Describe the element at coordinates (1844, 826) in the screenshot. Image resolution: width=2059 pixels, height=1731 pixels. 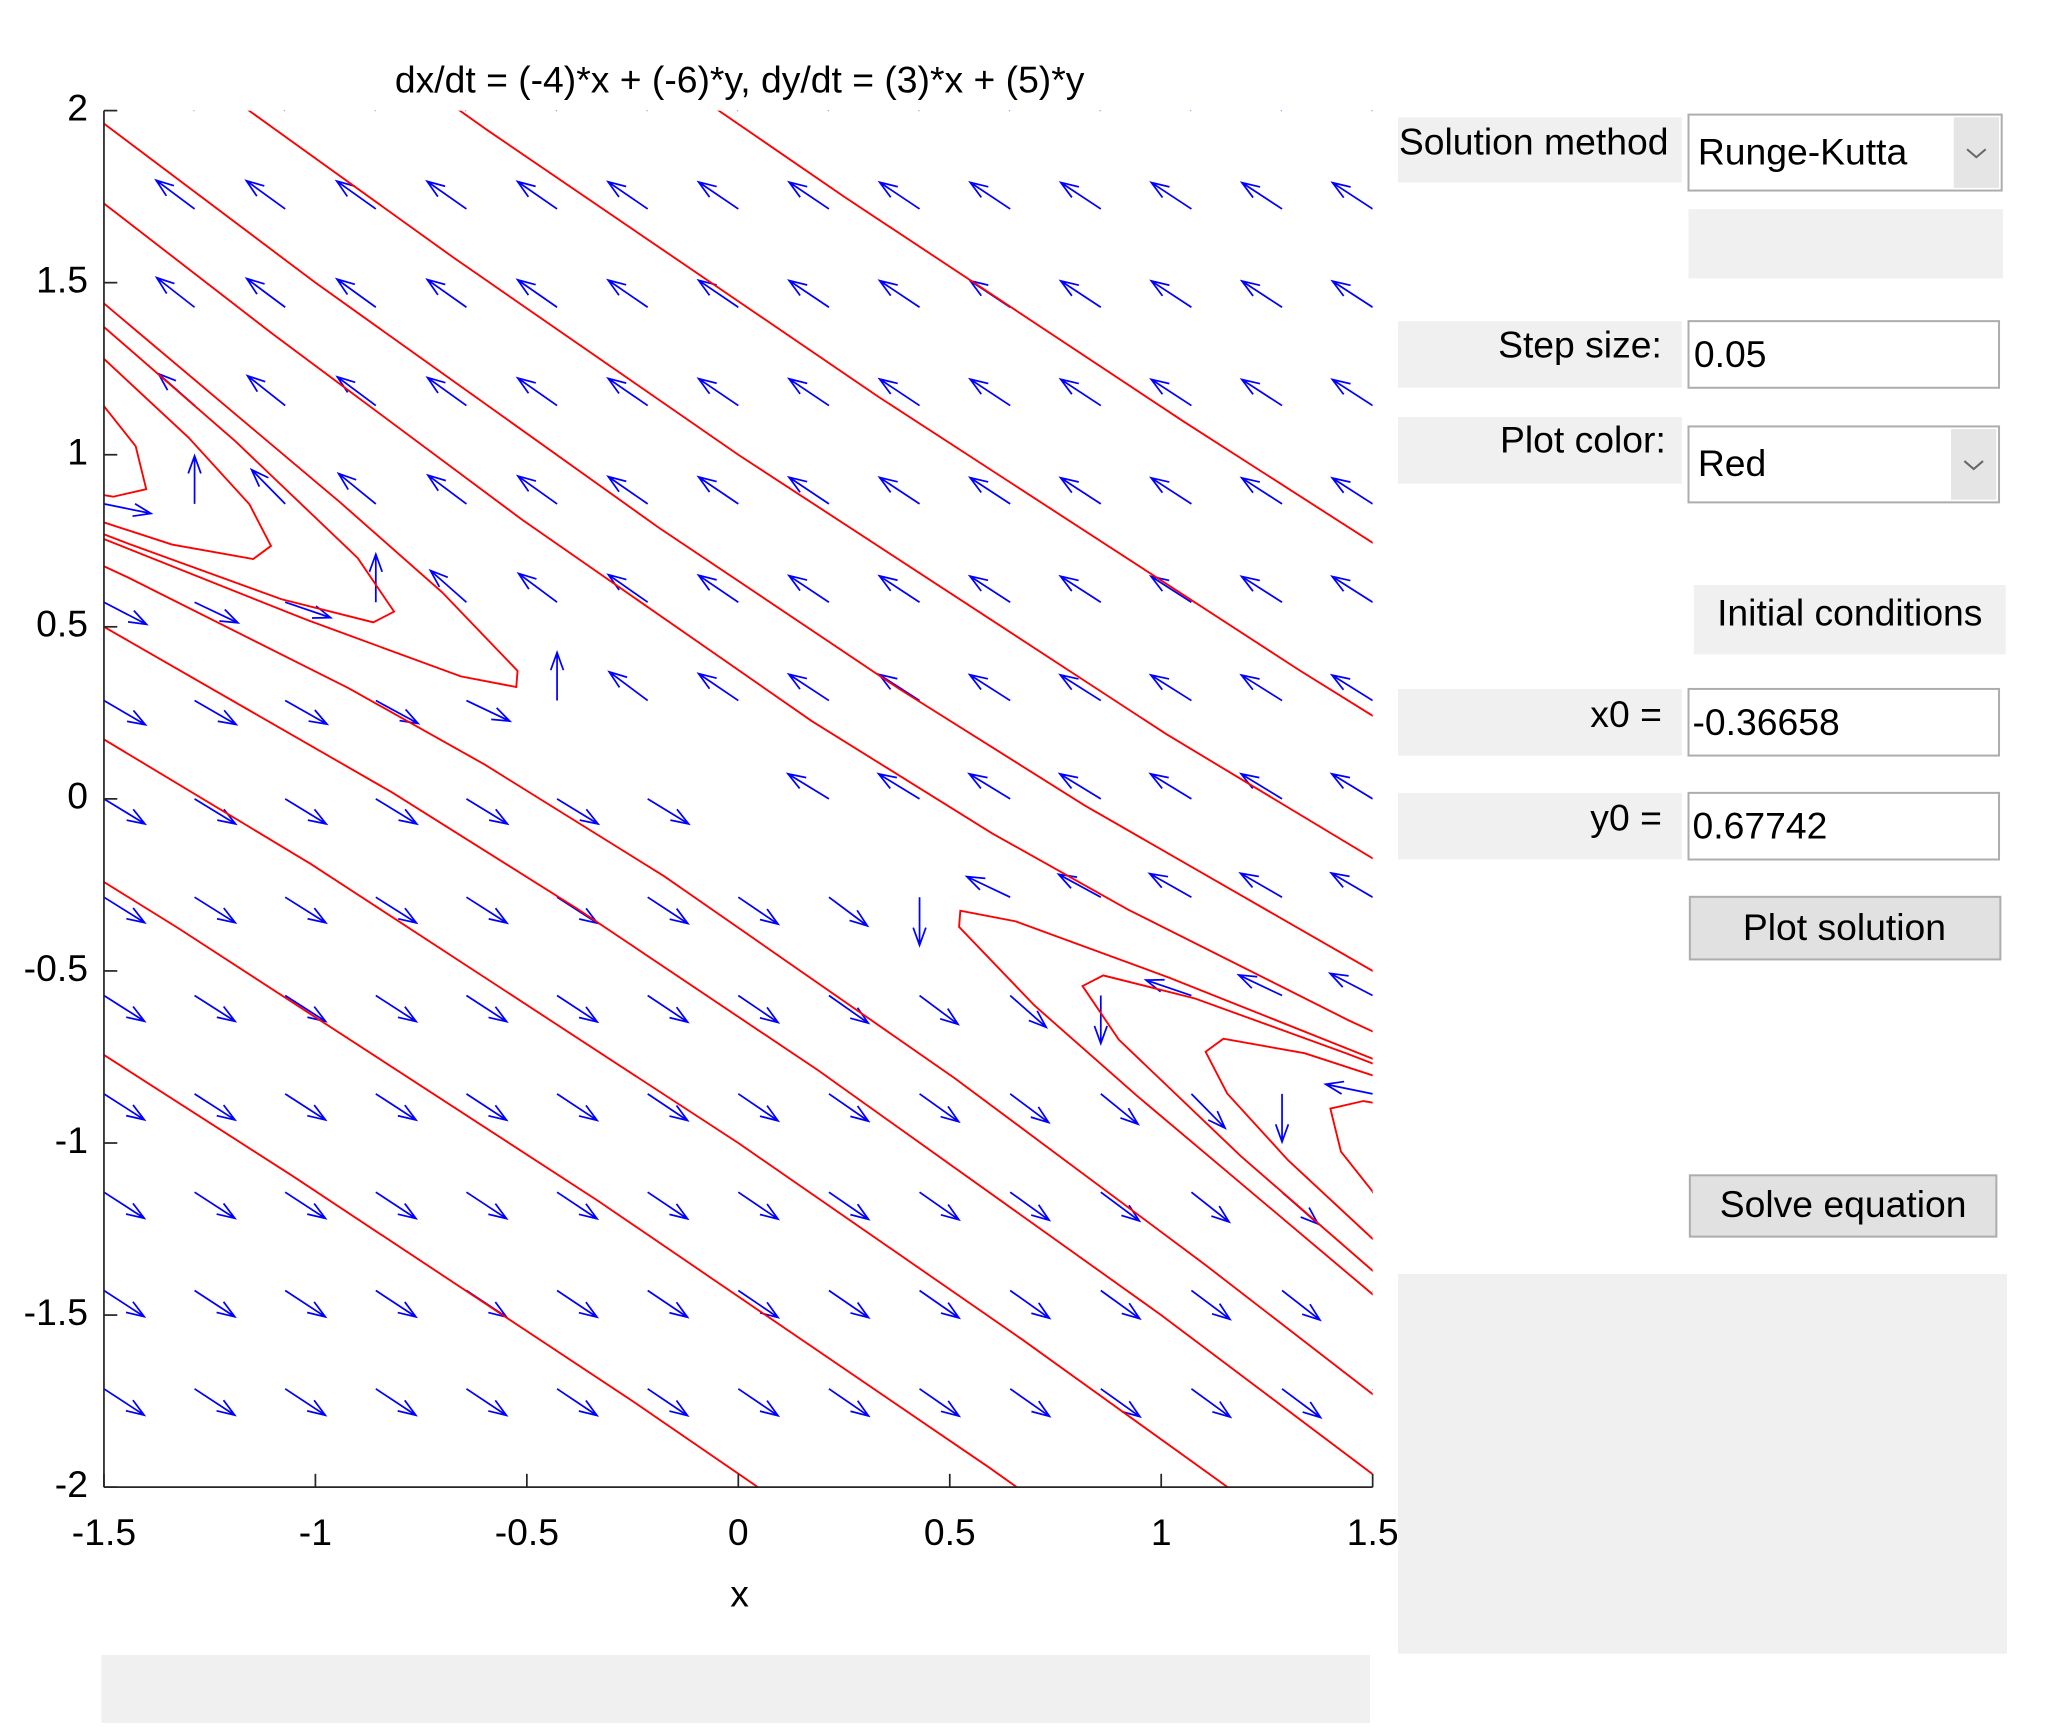
I see `y0-input` at that location.